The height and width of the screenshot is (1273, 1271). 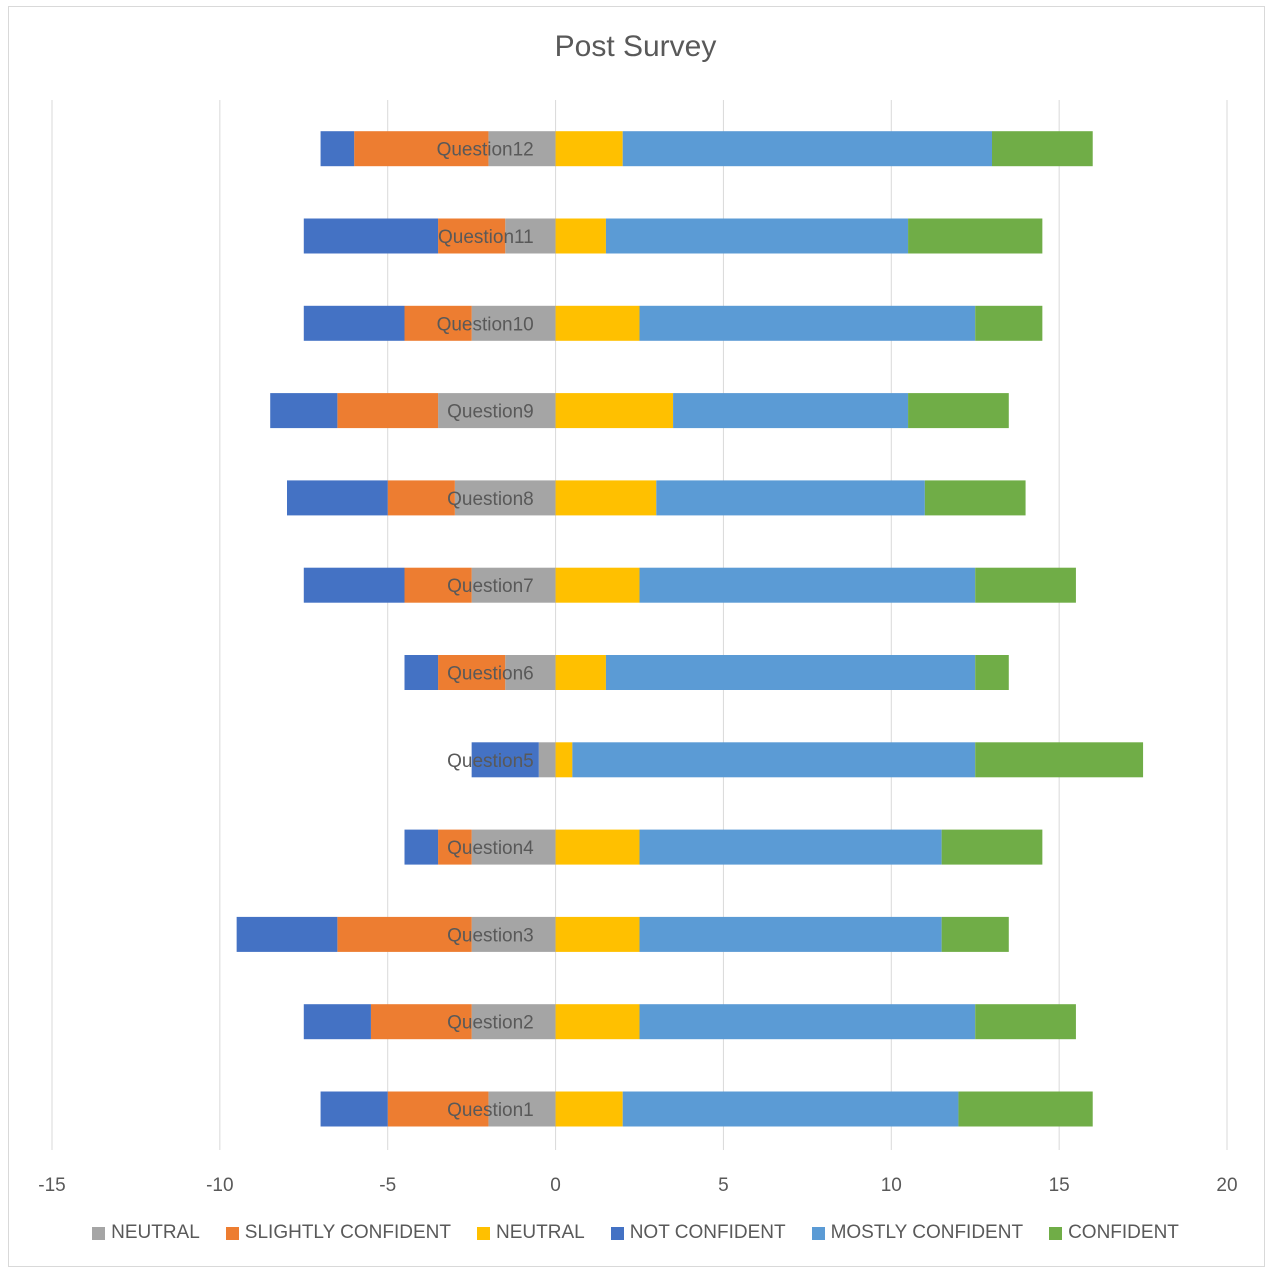 What do you see at coordinates (1059, 1185) in the screenshot?
I see `x-tick-label: 15` at bounding box center [1059, 1185].